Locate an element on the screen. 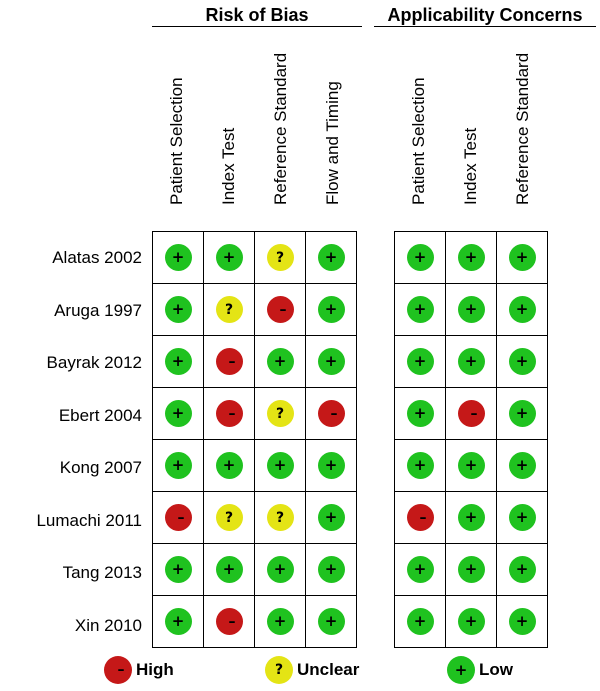 This screenshot has width=600, height=691. study-label: Tang 2013 is located at coordinates (102, 572).